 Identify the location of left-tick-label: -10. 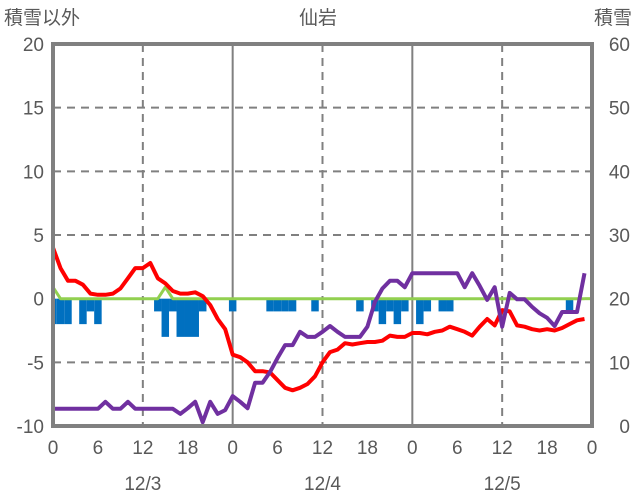
(30, 427).